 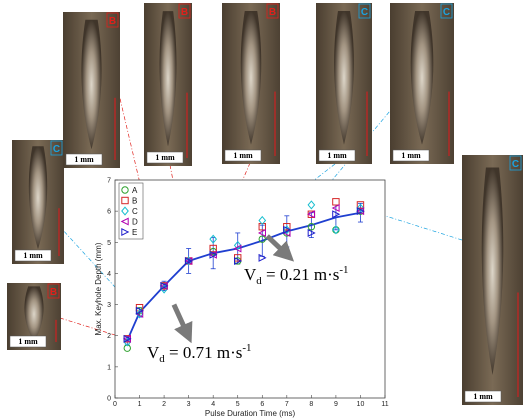 I want to click on y-axis-title: Max. Keyhole Depth (mm), so click(x=98, y=288).